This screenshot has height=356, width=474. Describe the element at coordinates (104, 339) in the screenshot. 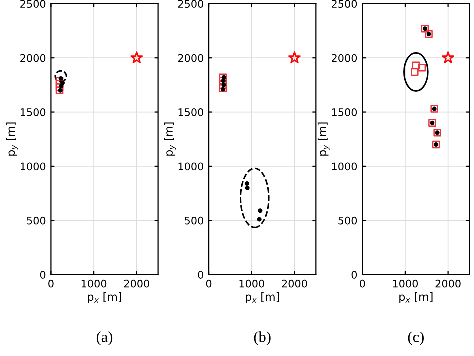

I see `text: (a)` at that location.